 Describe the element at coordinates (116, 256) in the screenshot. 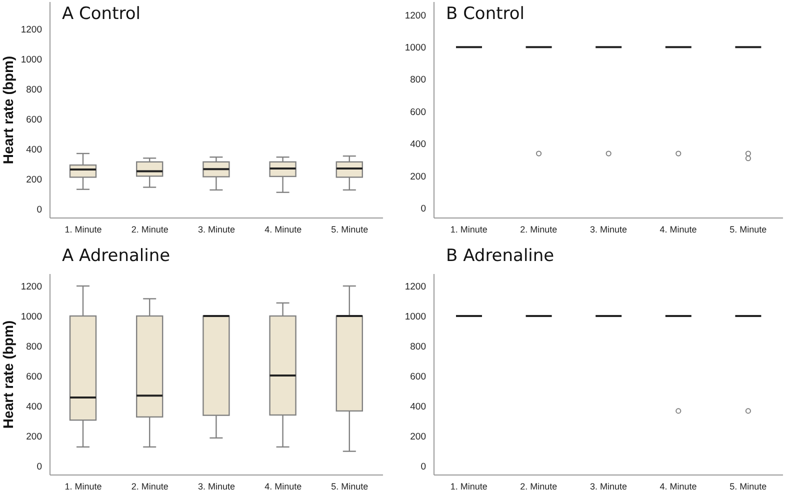

I see `chart-title: A Adrenaline` at that location.